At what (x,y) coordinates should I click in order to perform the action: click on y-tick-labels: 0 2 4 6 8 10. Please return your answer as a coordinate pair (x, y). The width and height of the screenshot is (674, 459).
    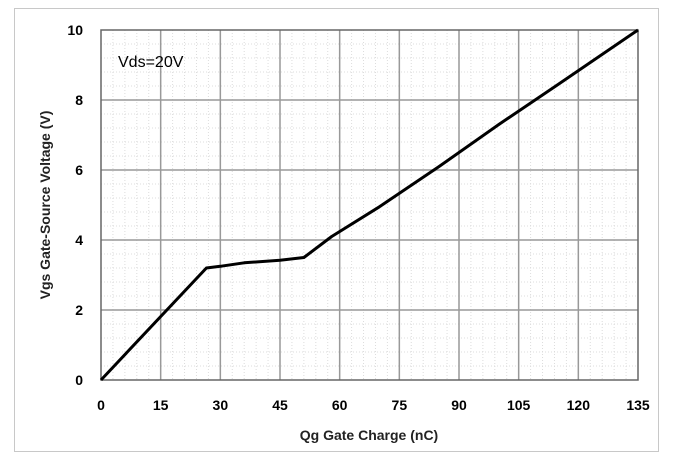
    Looking at the image, I should click on (75, 205).